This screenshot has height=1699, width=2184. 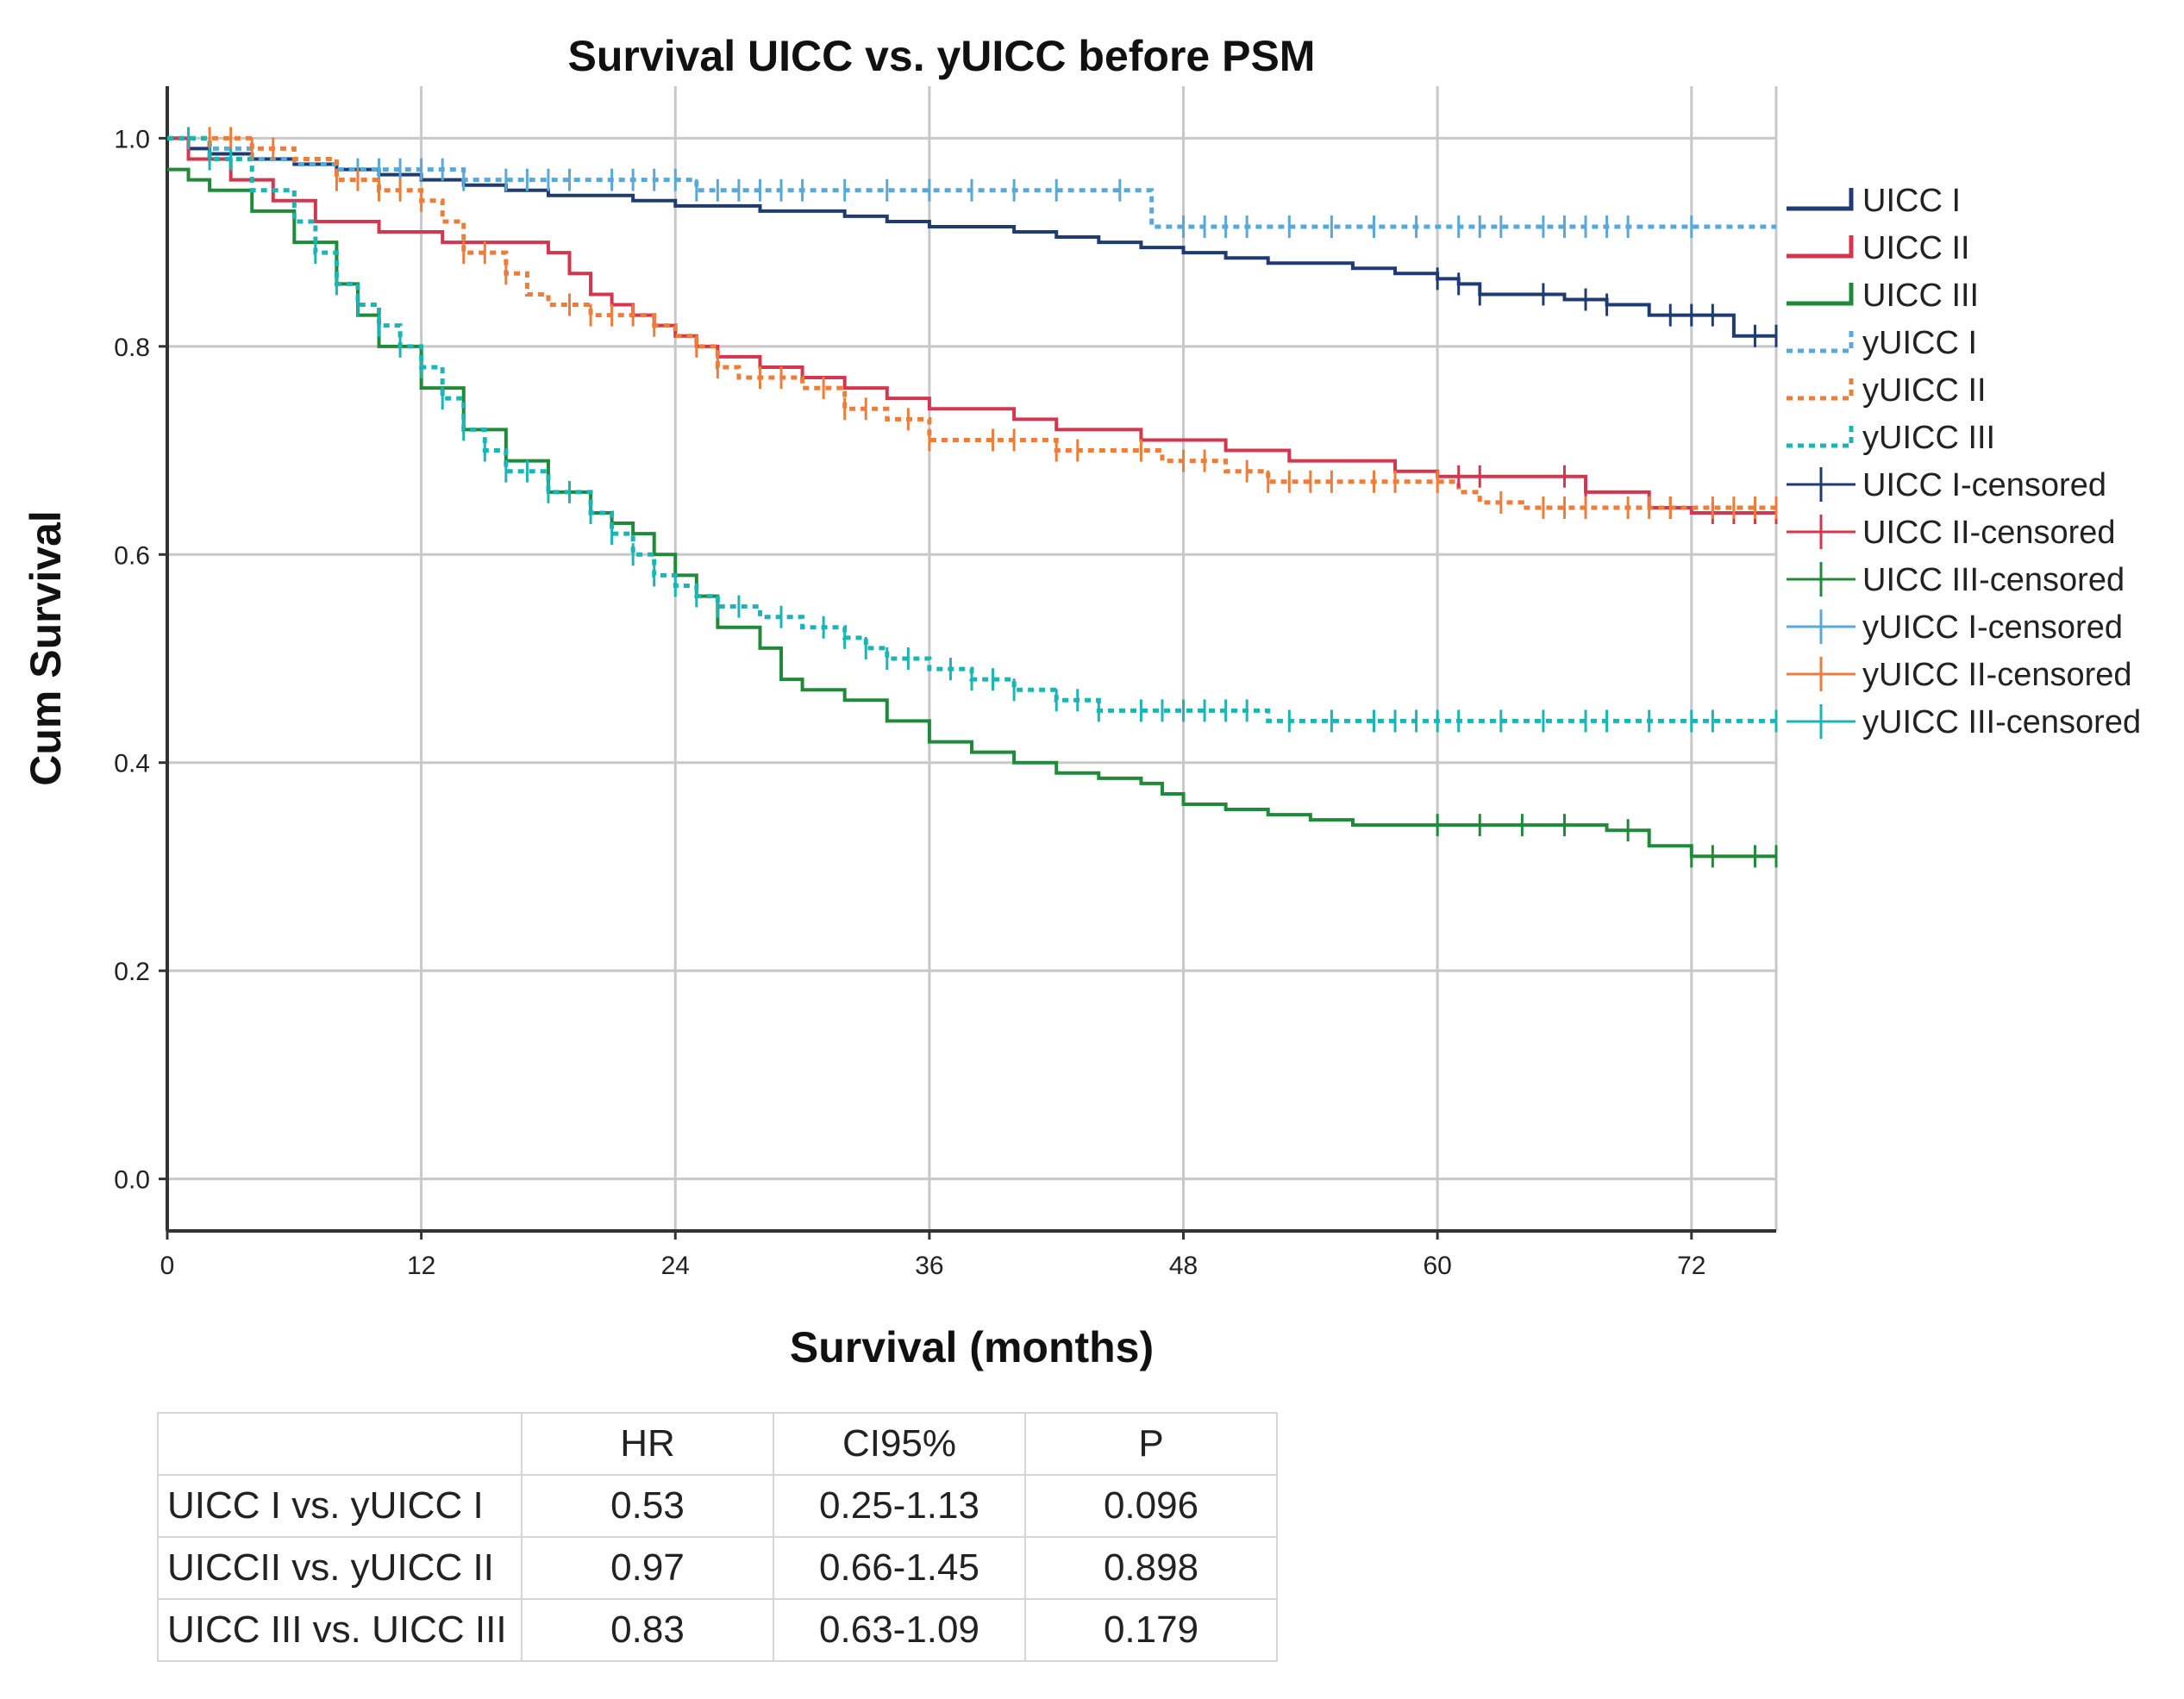 What do you see at coordinates (340, 1444) in the screenshot?
I see `table-header-cell` at bounding box center [340, 1444].